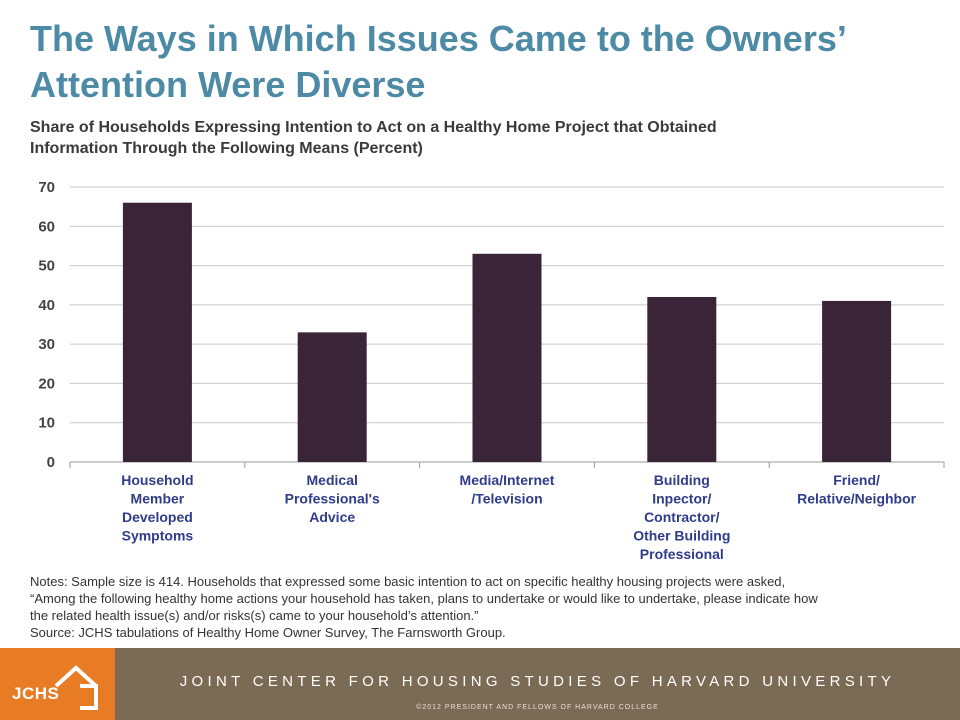 The width and height of the screenshot is (960, 720). Describe the element at coordinates (158, 499) in the screenshot. I see `category-label-0-line-1: Member` at that location.